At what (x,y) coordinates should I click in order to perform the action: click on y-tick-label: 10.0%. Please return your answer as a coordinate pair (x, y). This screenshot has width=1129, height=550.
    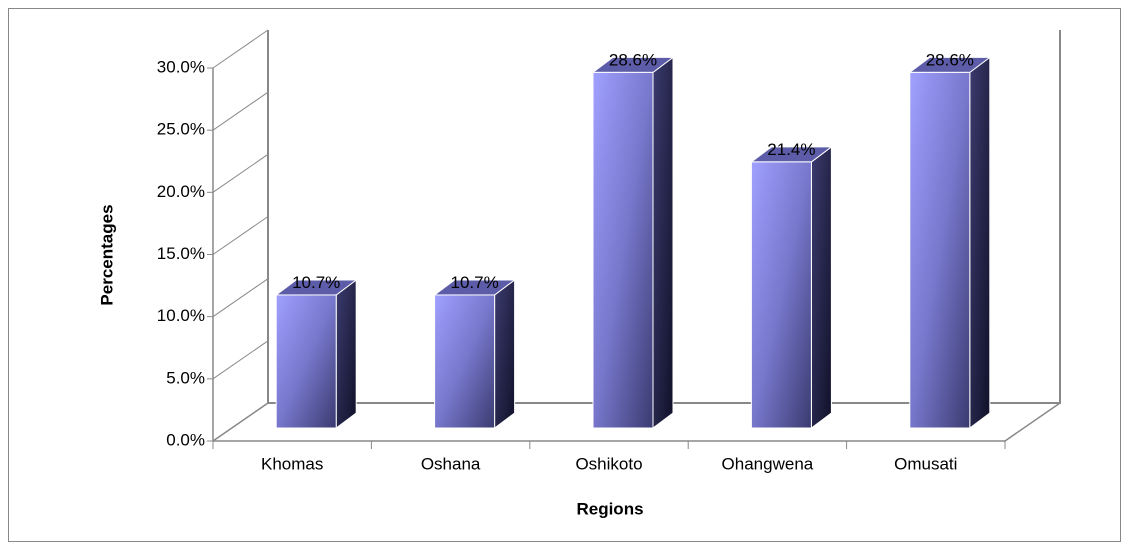
    Looking at the image, I should click on (181, 315).